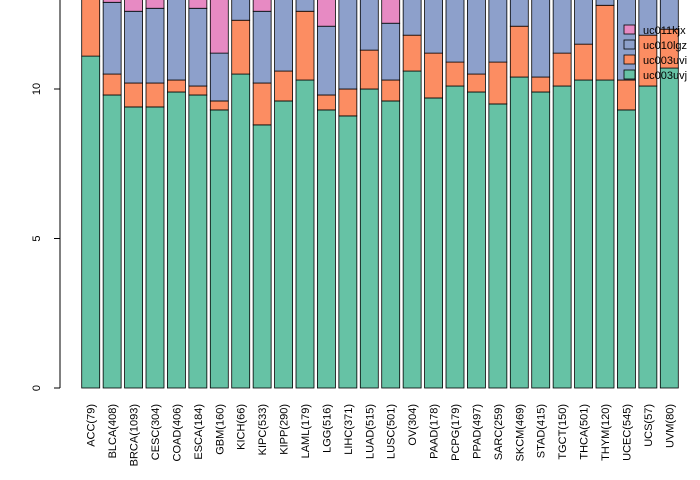 The height and width of the screenshot is (480, 700). Describe the element at coordinates (306, 431) in the screenshot. I see `x-tick-label: LAML(179)` at that location.